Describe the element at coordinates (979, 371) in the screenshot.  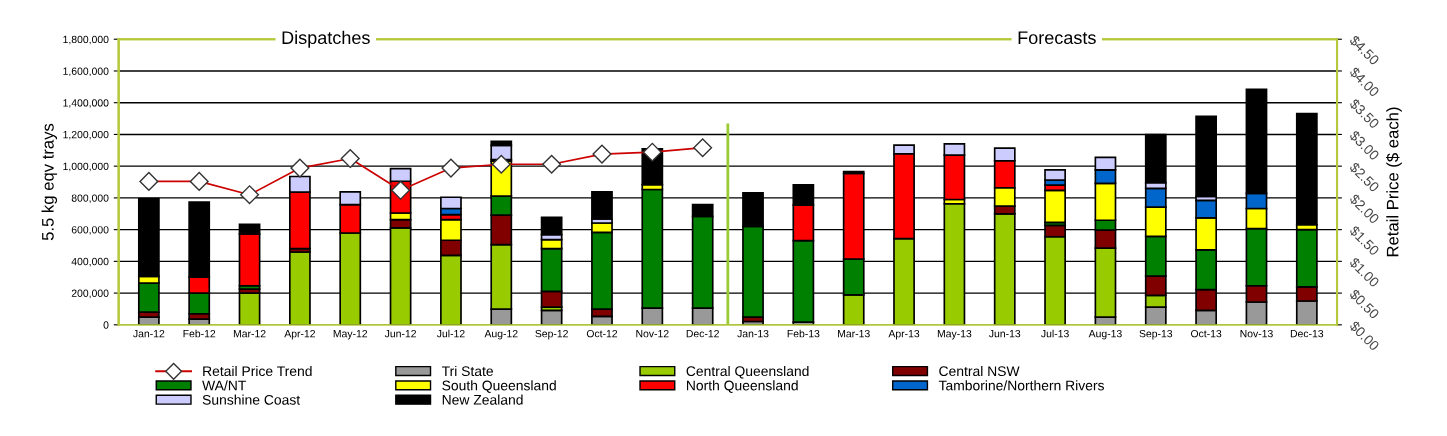
I see `legend-label: Central NSW` at that location.